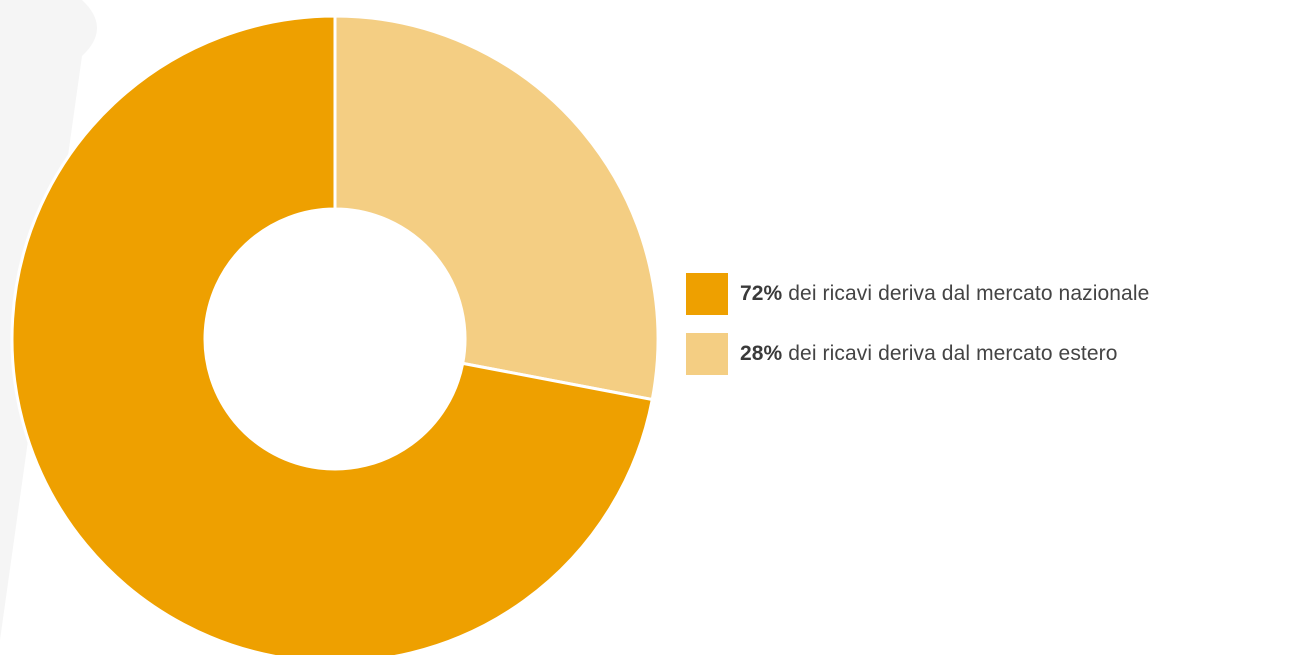 The image size is (1296, 655). Describe the element at coordinates (496, 208) in the screenshot. I see `donut-slice-foreign` at that location.